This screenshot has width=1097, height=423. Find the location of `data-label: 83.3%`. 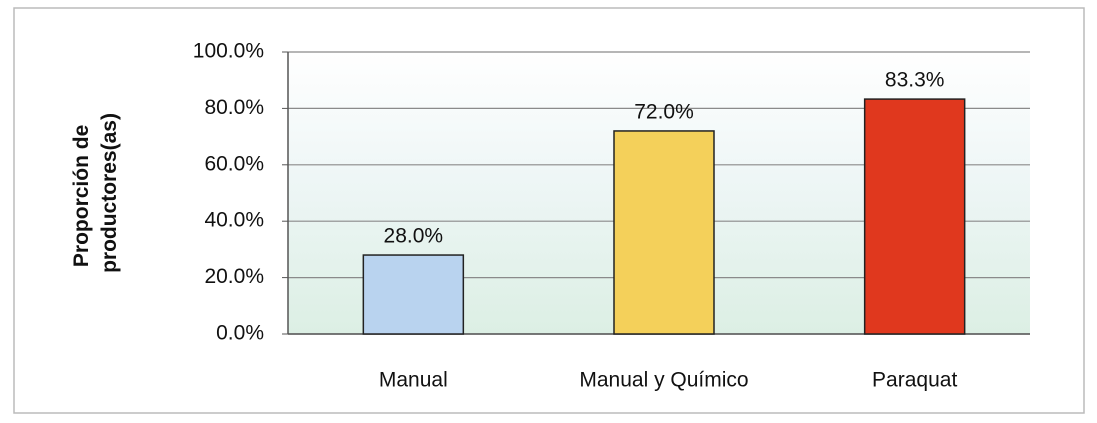

data-label: 83.3% is located at coordinates (915, 80).